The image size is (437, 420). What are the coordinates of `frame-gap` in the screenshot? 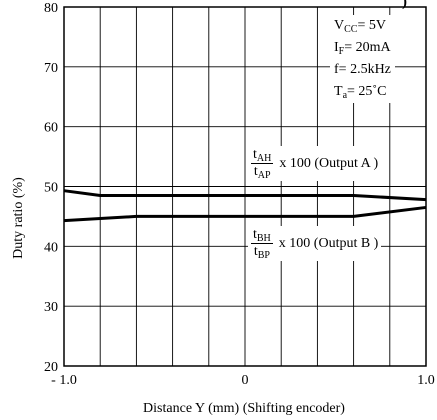 It's located at (365, 3).